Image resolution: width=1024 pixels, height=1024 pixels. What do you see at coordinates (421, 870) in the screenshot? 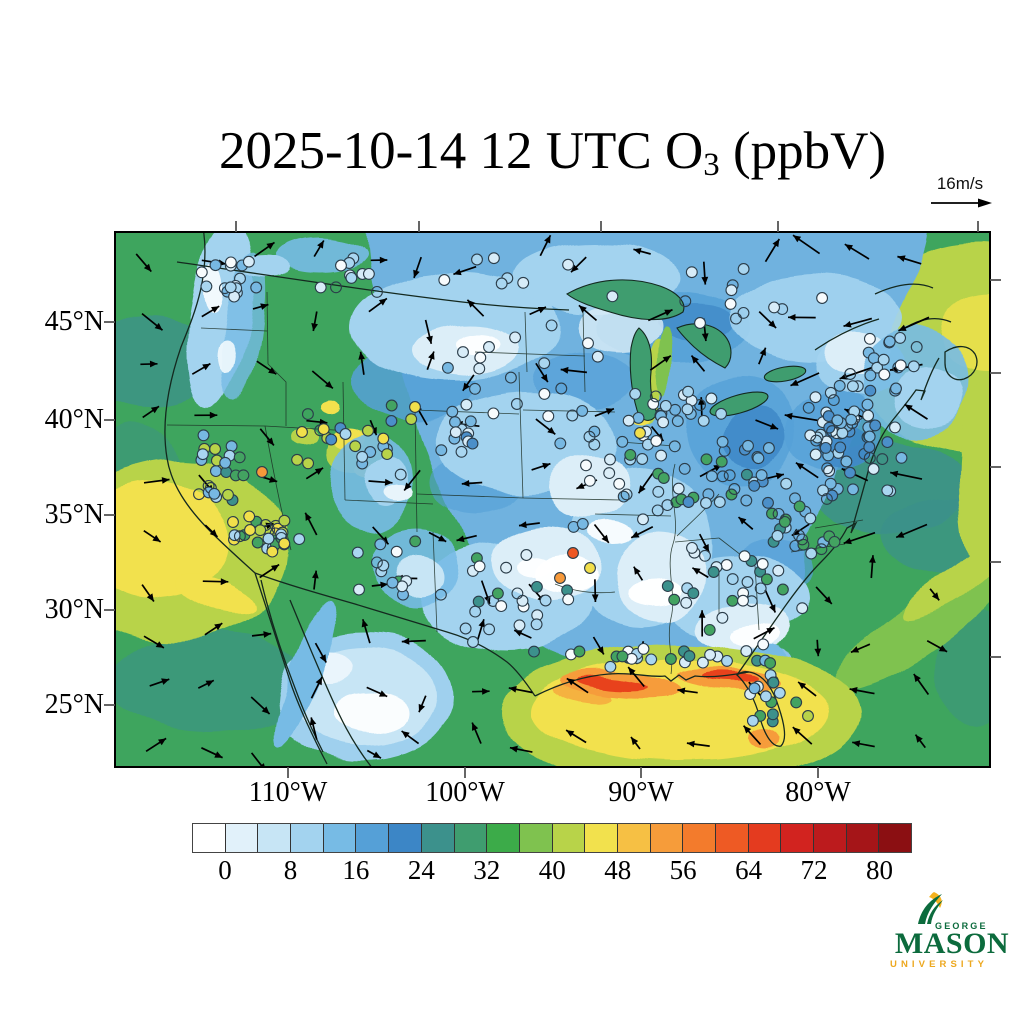
I see `colorbar-tick-label: 24` at bounding box center [421, 870].